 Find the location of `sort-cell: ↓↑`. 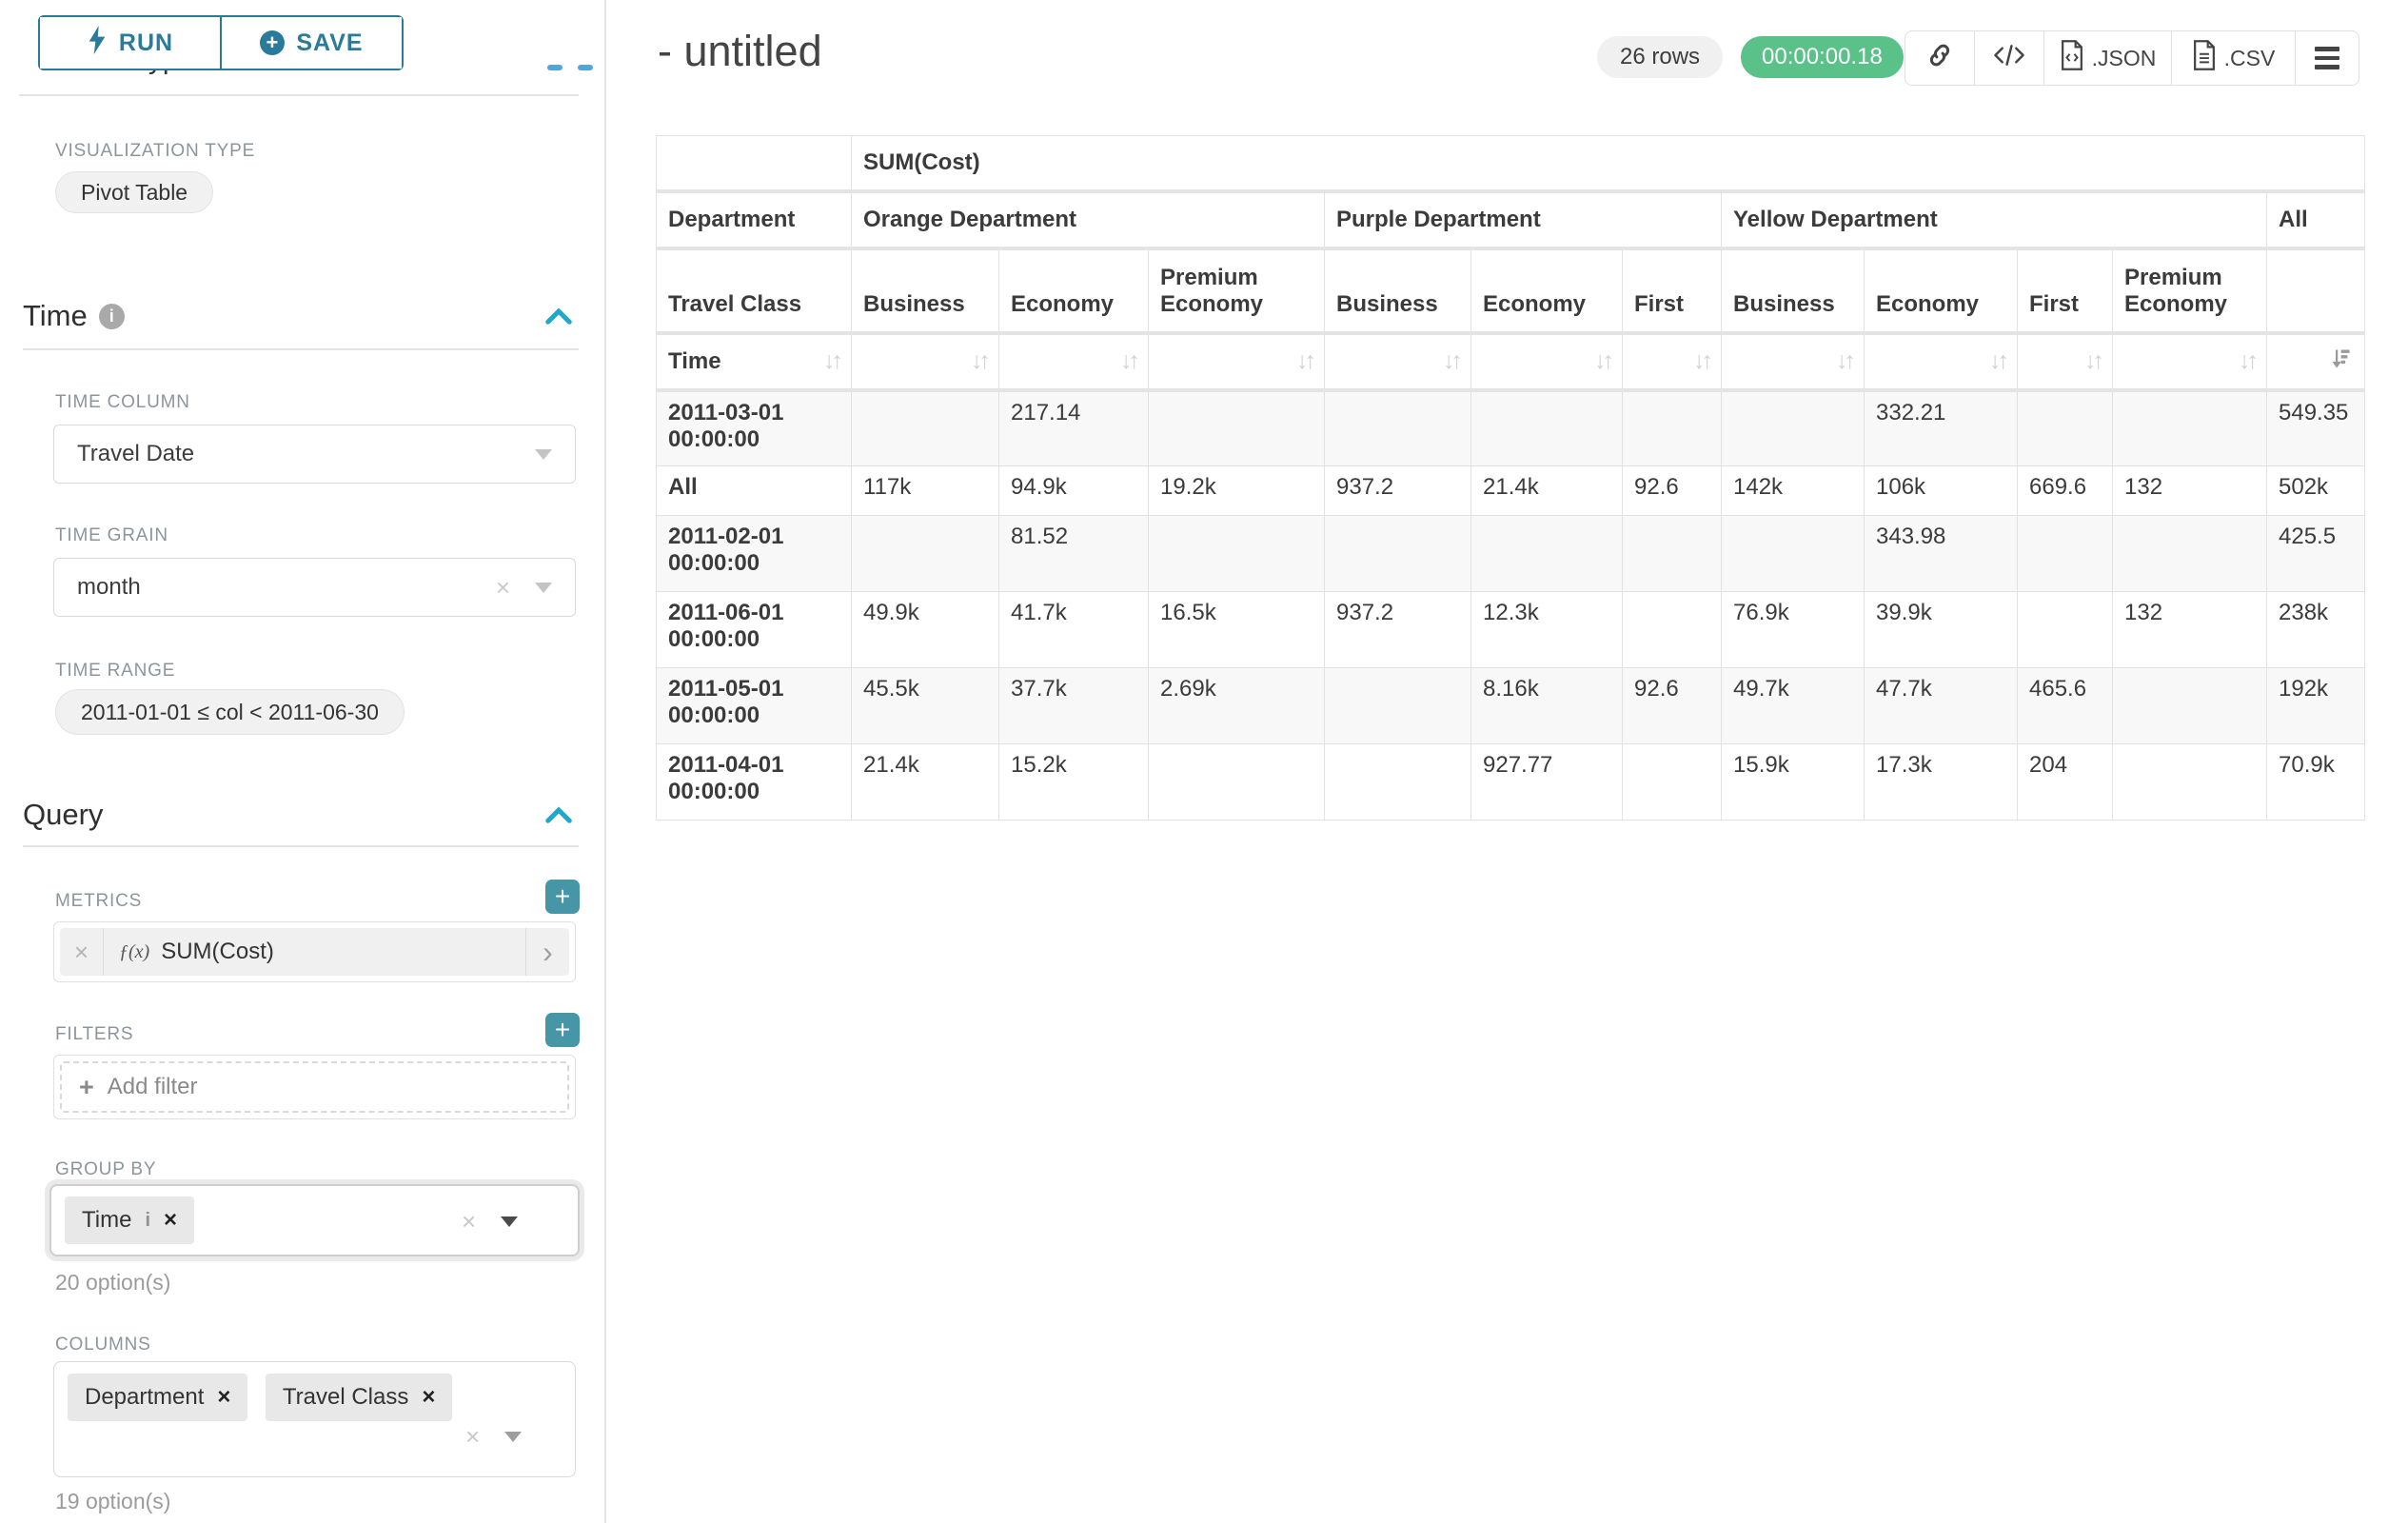

sort-cell: ↓↑ is located at coordinates (1399, 361).